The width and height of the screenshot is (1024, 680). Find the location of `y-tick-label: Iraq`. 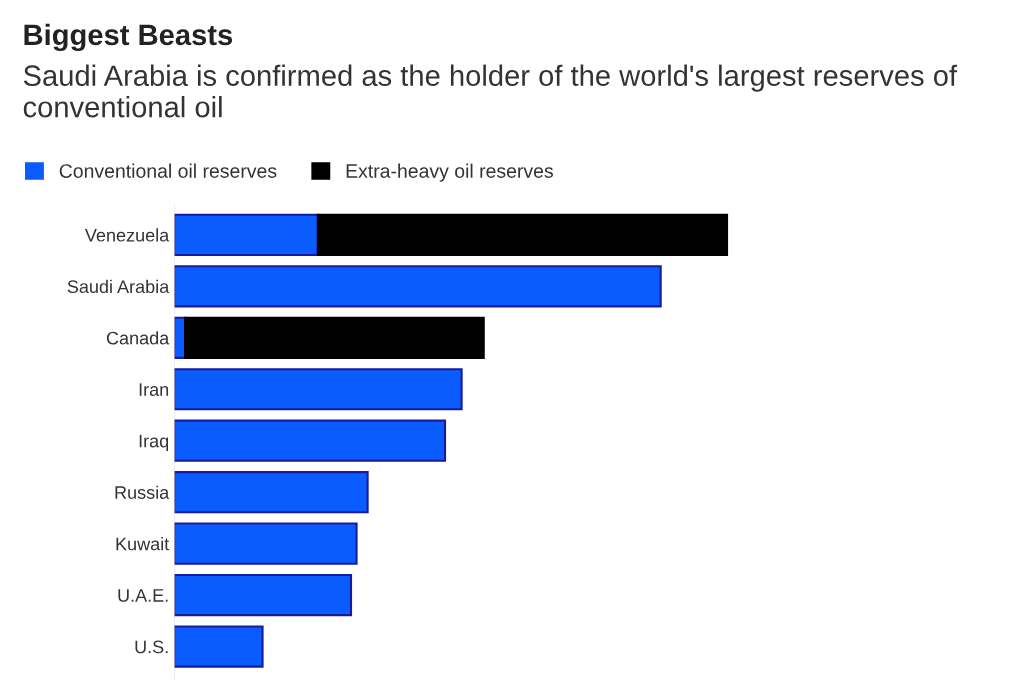

y-tick-label: Iraq is located at coordinates (154, 442).